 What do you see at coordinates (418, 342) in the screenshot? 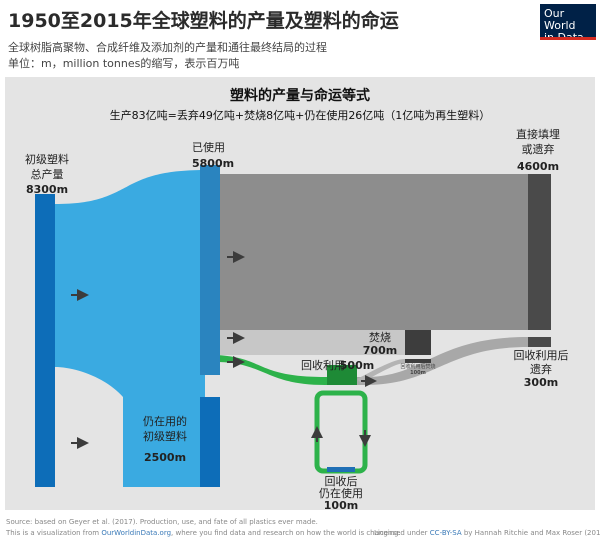
I see `node-incinerated` at bounding box center [418, 342].